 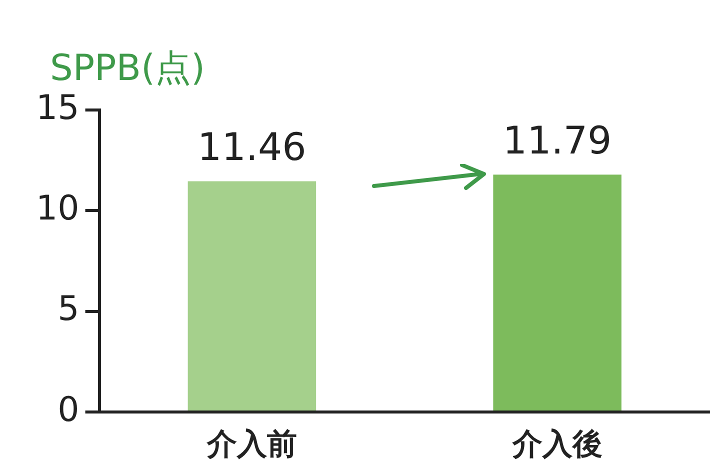 What do you see at coordinates (58, 108) in the screenshot?
I see `y-tick-label: 15` at bounding box center [58, 108].